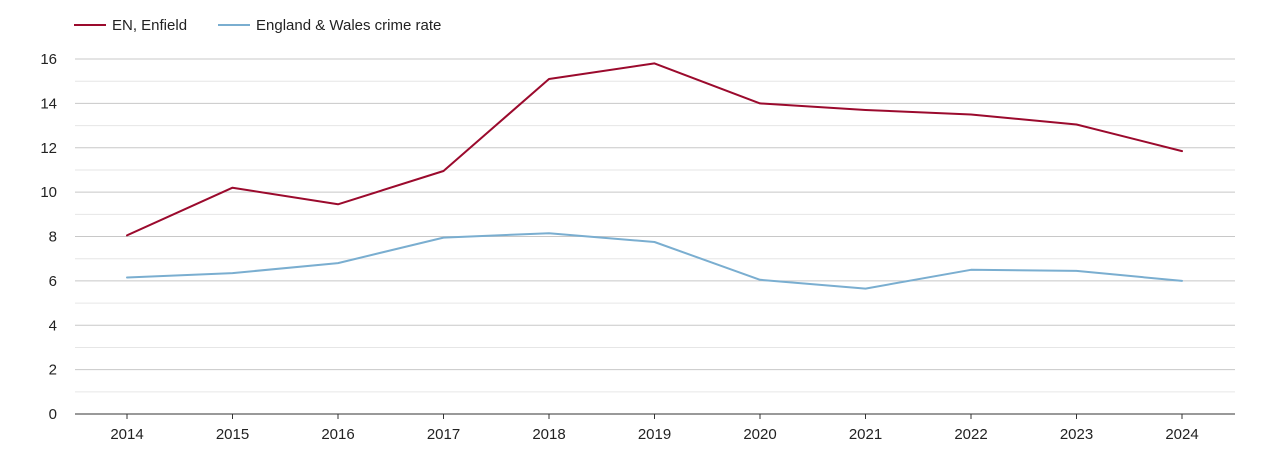  Describe the element at coordinates (337, 434) in the screenshot. I see `x-tick-label: 2016` at that location.